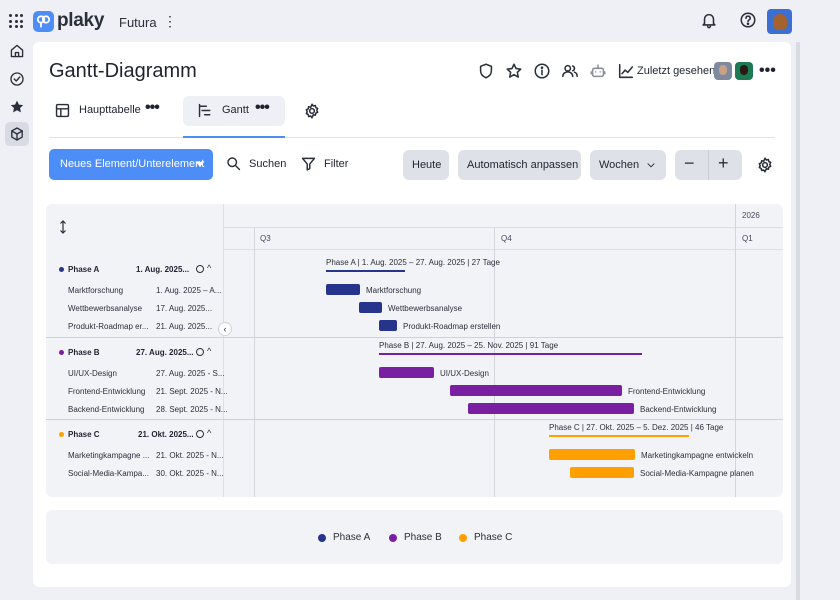 This screenshot has height=600, width=840. What do you see at coordinates (542, 71) in the screenshot?
I see `info-icon` at bounding box center [542, 71].